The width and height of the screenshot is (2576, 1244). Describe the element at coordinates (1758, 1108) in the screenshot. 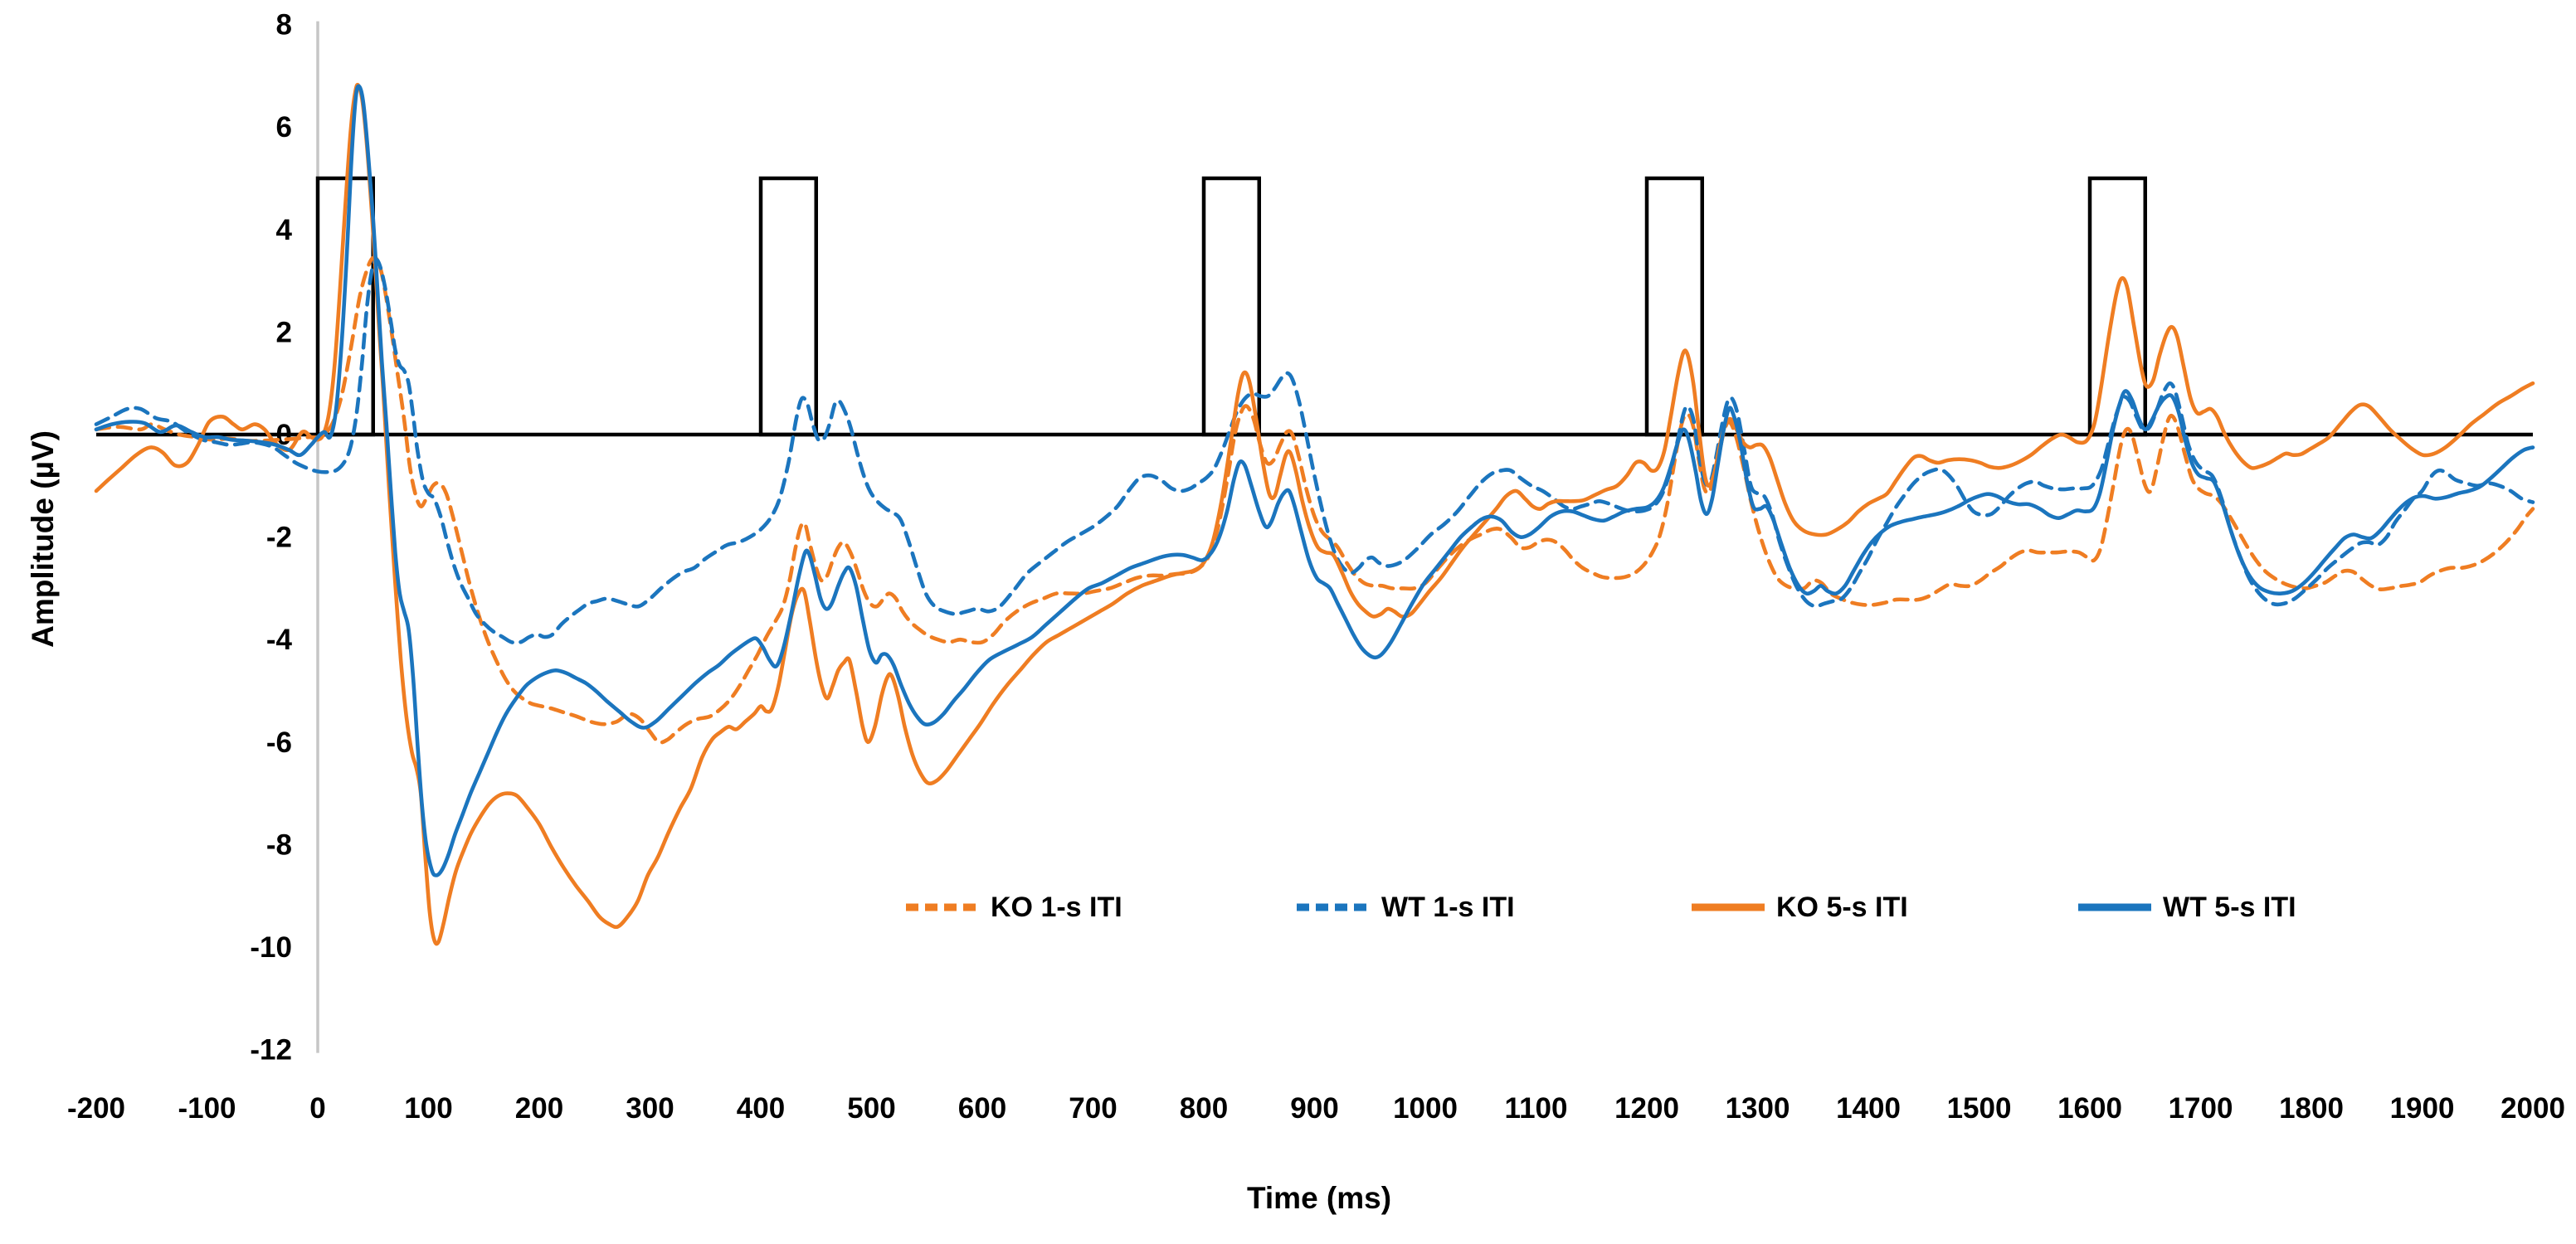

I see `x-tick-label: 1300` at that location.